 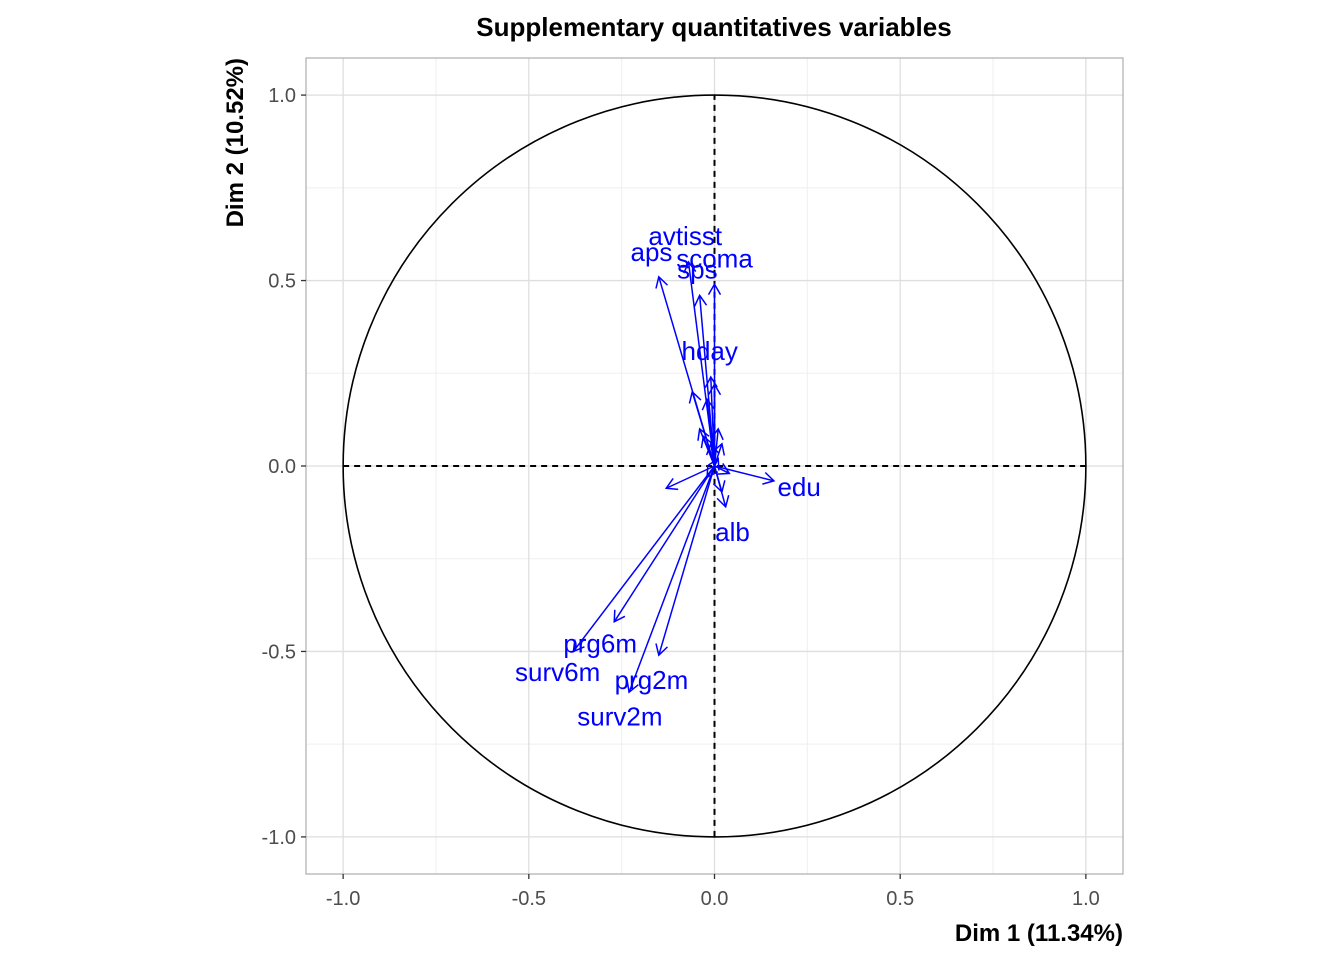 I want to click on arrow-avtisst, so click(x=699, y=363).